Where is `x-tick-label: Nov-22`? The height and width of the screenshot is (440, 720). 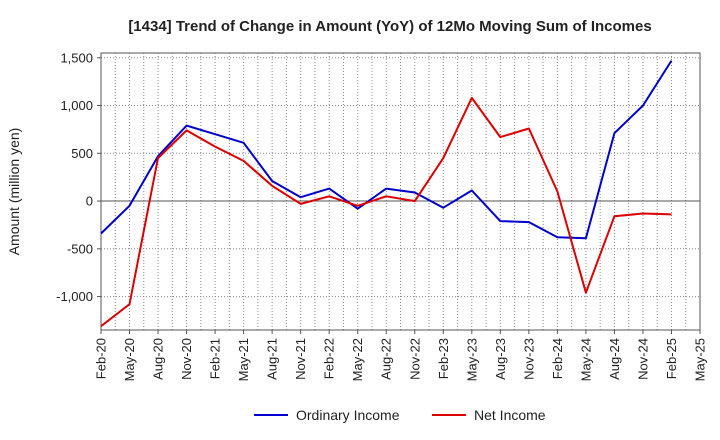 x-tick-label: Nov-22 is located at coordinates (414, 359).